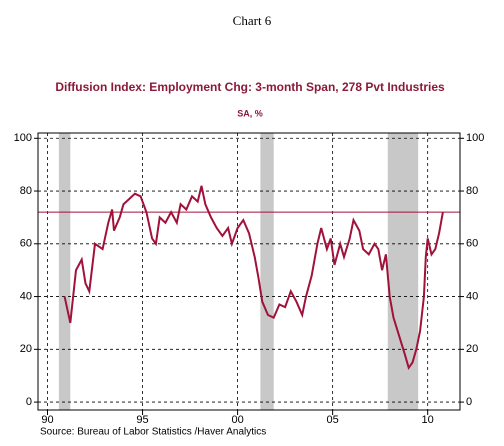 This screenshot has height=446, width=504. What do you see at coordinates (26, 244) in the screenshot?
I see `y-tick-label: 60` at bounding box center [26, 244].